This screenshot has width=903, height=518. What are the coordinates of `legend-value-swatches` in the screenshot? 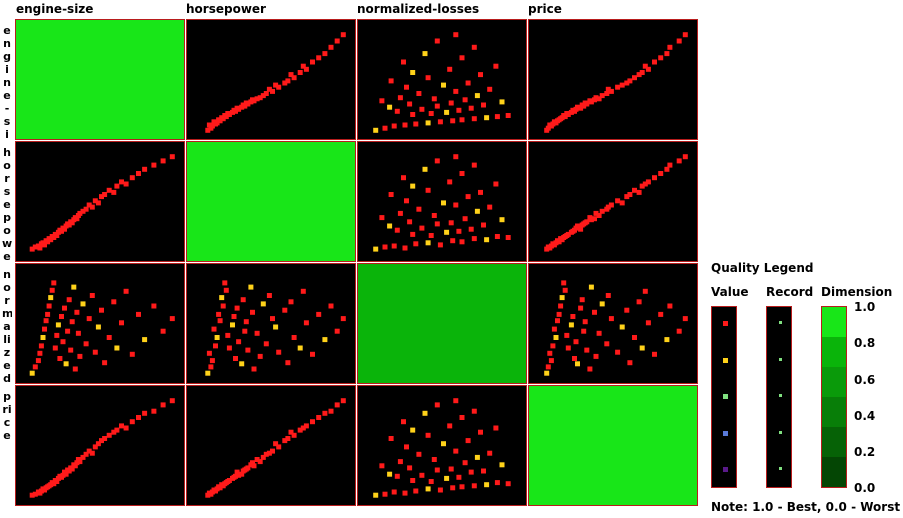 It's located at (724, 397).